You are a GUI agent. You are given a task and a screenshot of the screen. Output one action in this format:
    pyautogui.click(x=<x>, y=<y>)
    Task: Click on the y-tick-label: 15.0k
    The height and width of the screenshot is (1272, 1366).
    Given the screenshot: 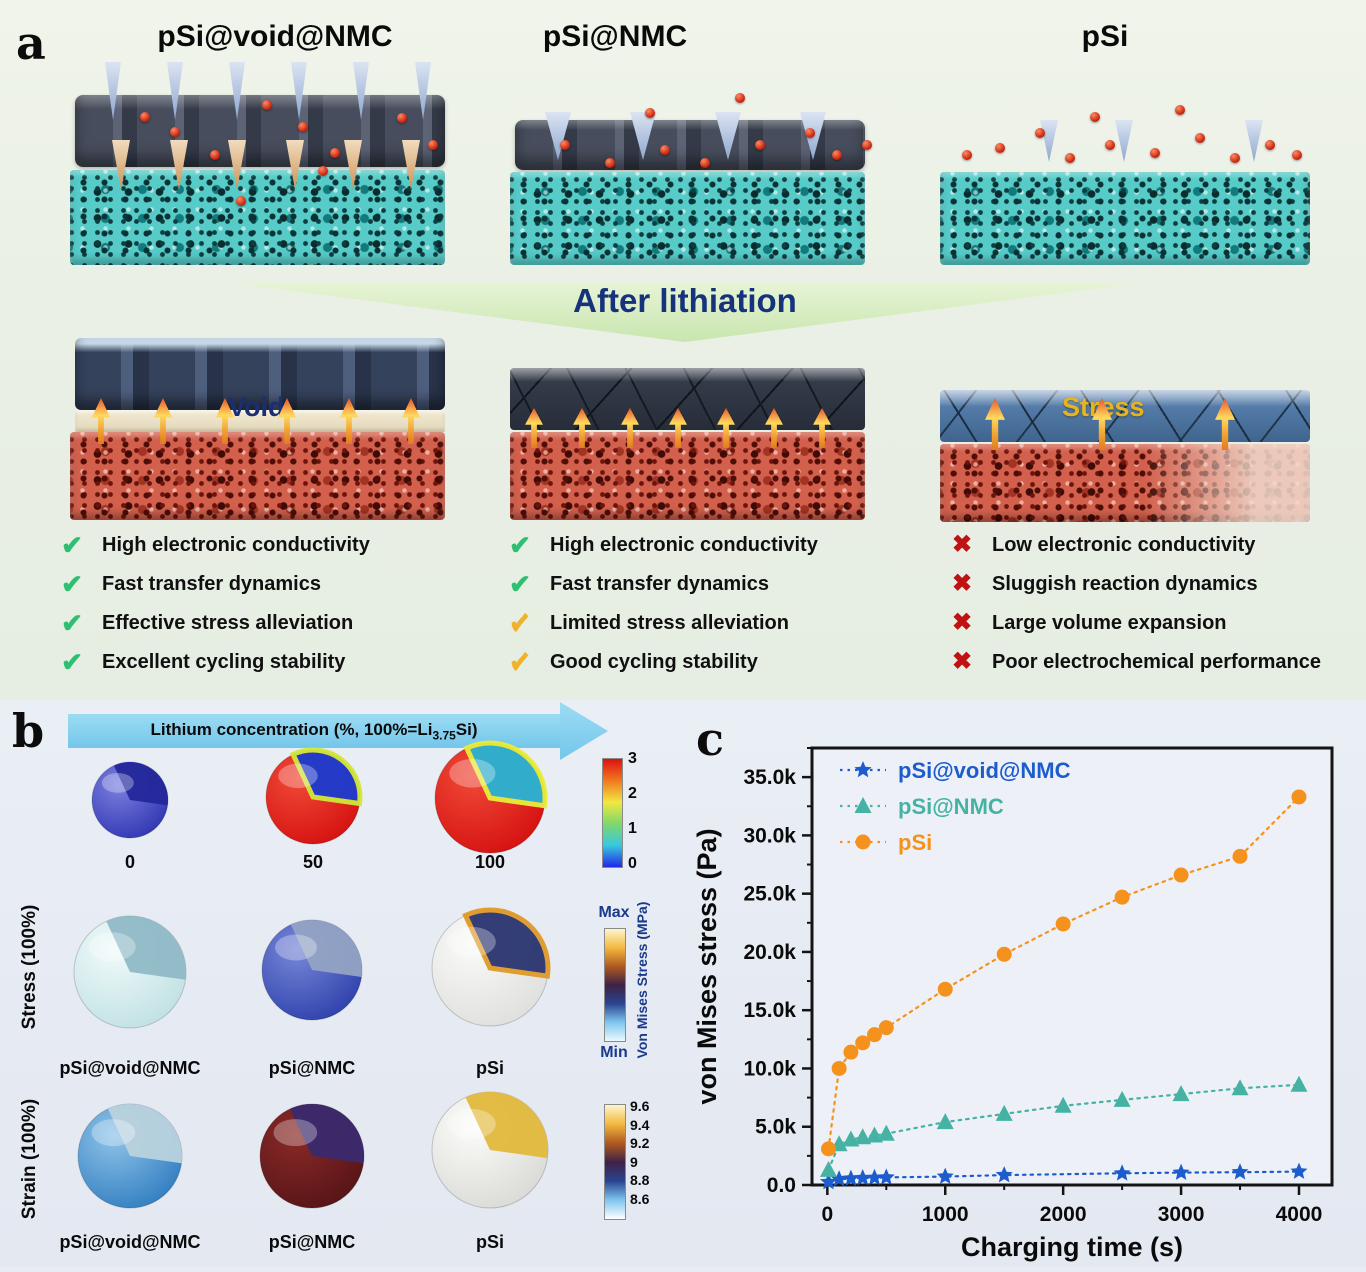 What is the action you would take?
    pyautogui.click(x=769, y=1010)
    